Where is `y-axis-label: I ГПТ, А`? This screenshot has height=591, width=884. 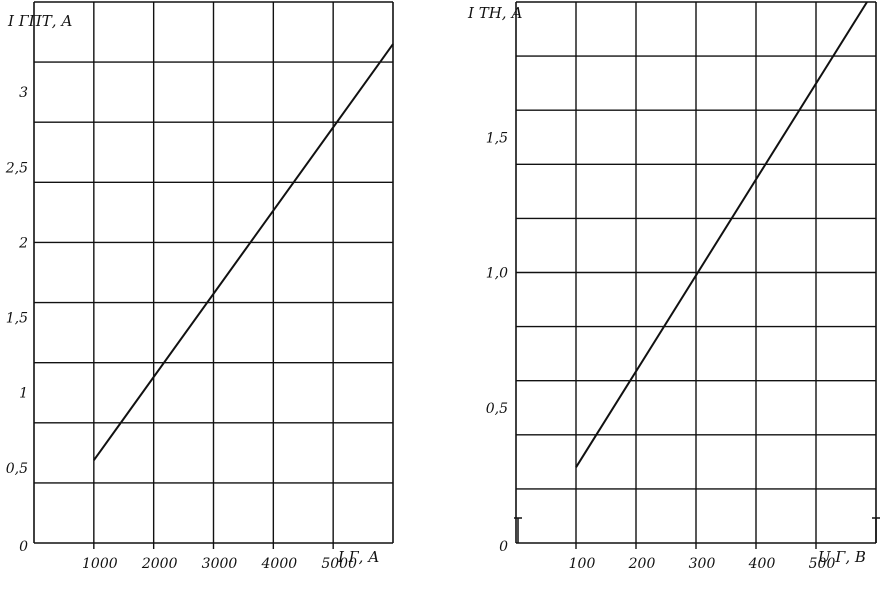 y-axis-label: I ГПТ, А is located at coordinates (40, 21).